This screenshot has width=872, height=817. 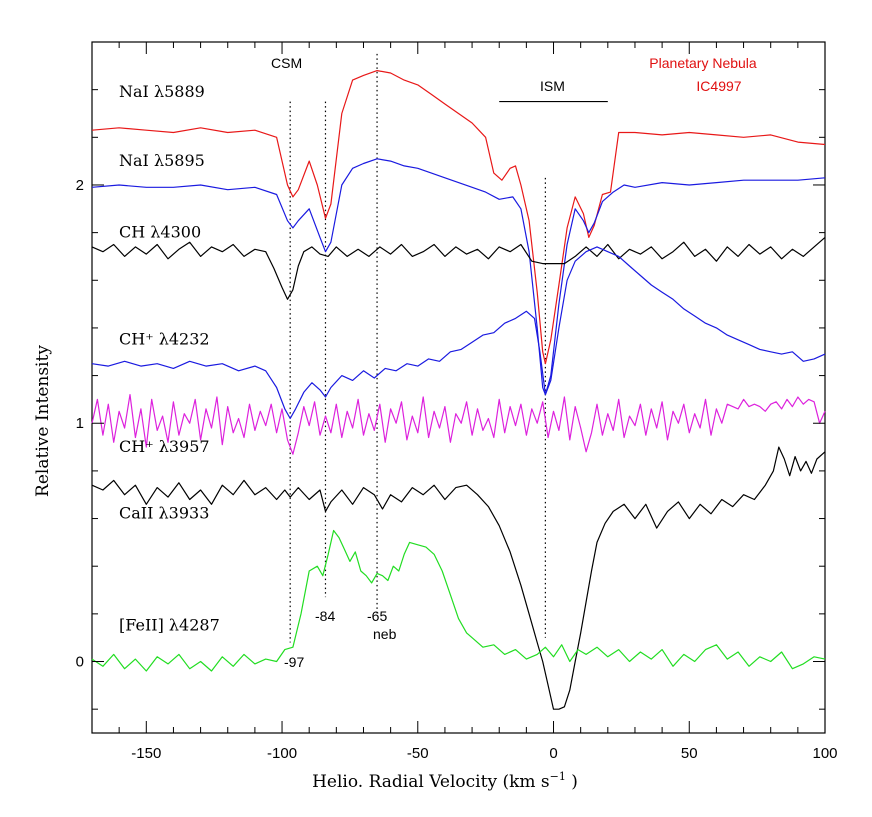 What do you see at coordinates (282, 753) in the screenshot?
I see `x-tick-label: -100` at bounding box center [282, 753].